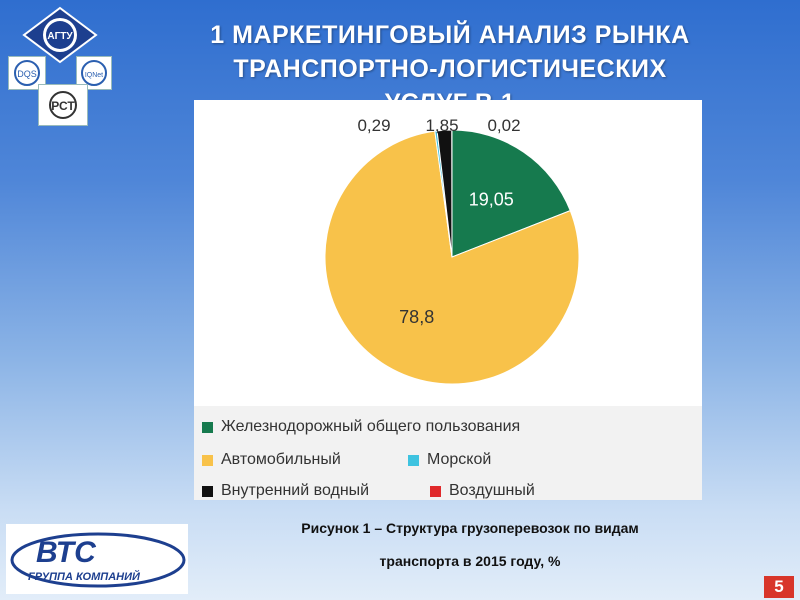 The image size is (800, 600). What do you see at coordinates (207, 491) in the screenshot?
I see `legend-swatch-inland-water` at bounding box center [207, 491].